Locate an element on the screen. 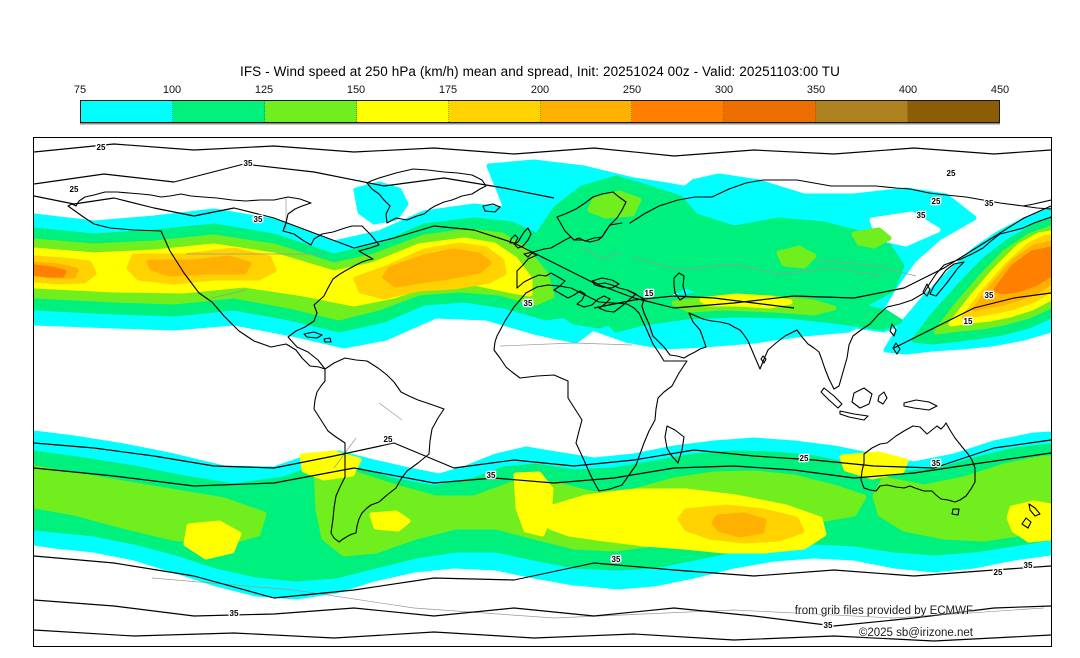  black-sea is located at coordinates (605, 283).